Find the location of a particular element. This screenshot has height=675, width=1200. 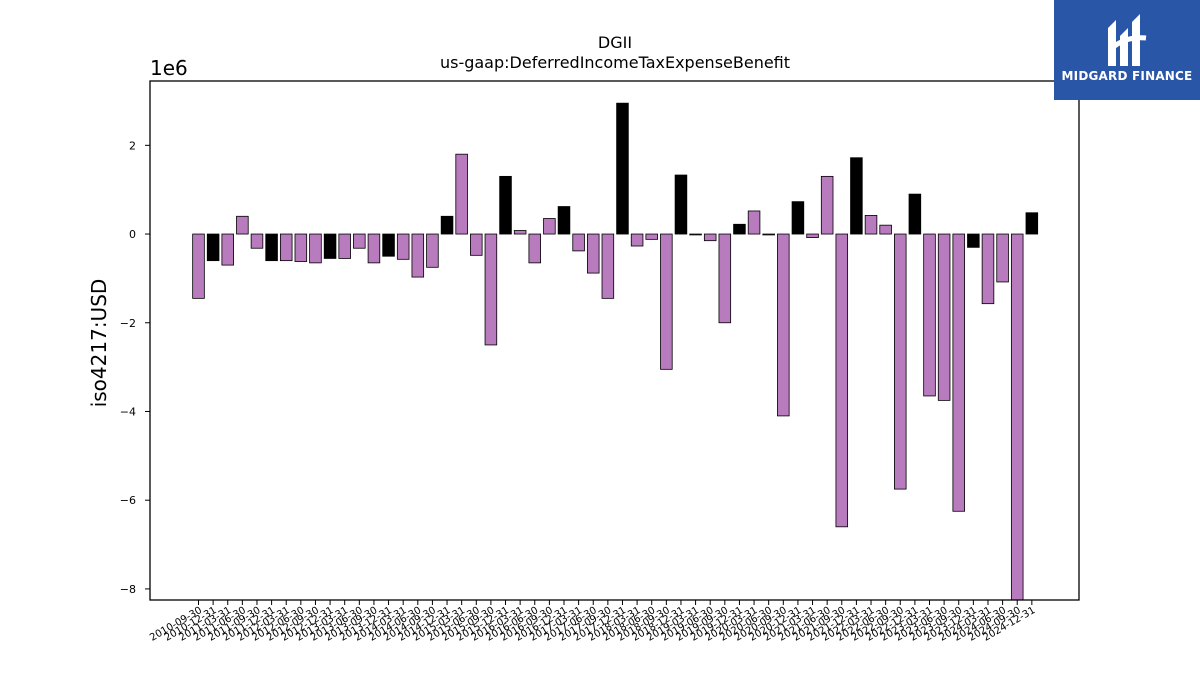

midgard-logo: MIDGARD FINANCE is located at coordinates (1127, 50).